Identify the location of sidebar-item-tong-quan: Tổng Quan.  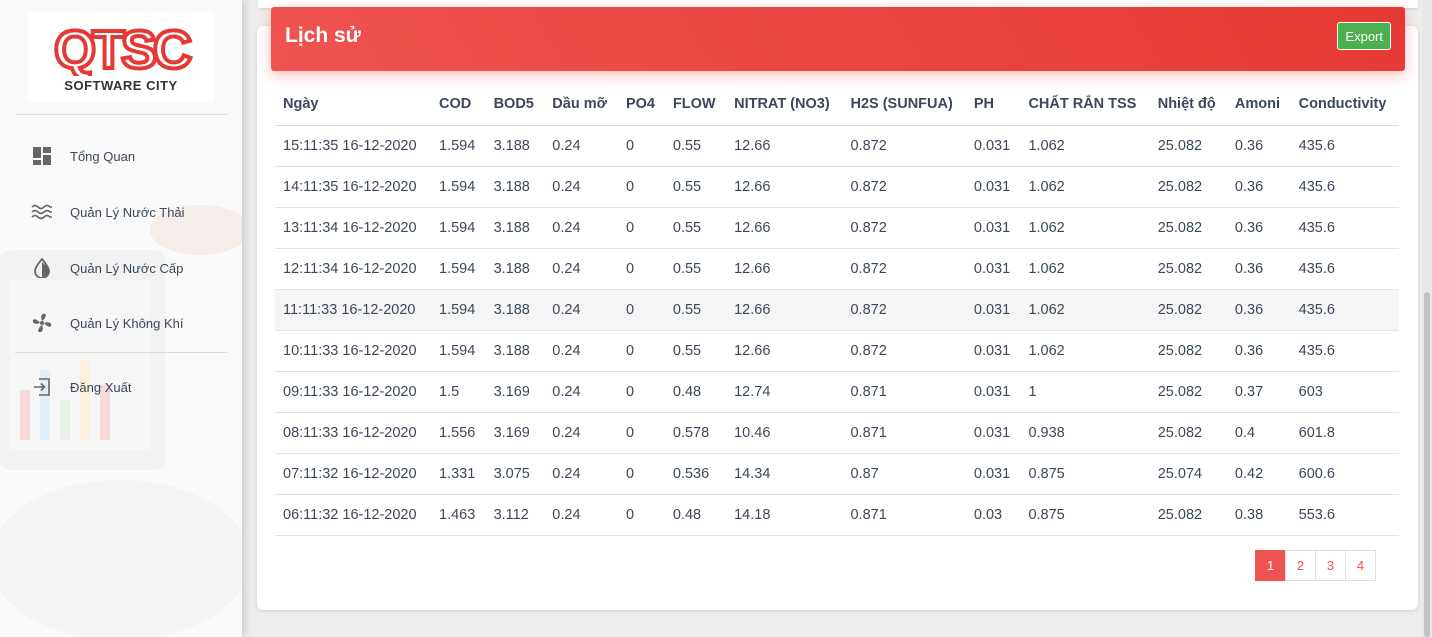
(122, 156).